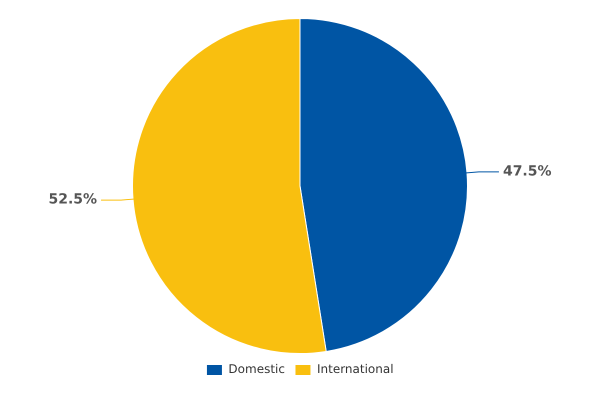  What do you see at coordinates (73, 200) in the screenshot?
I see `data-label: 52.5%` at bounding box center [73, 200].